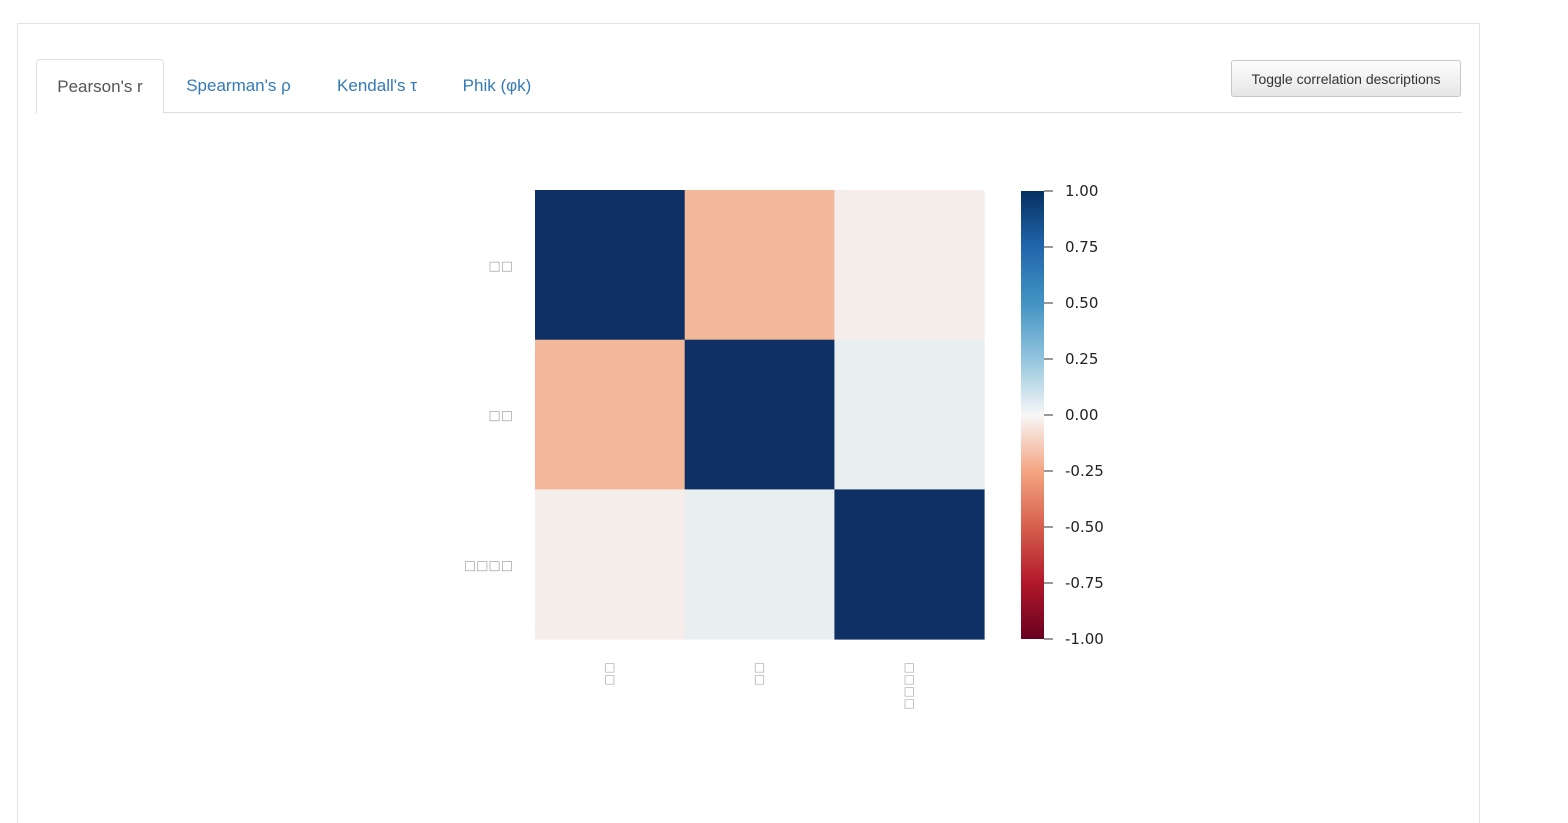 The image size is (1568, 823). Describe the element at coordinates (1084, 471) in the screenshot. I see `colorbar-tick-label: -0.25` at that location.